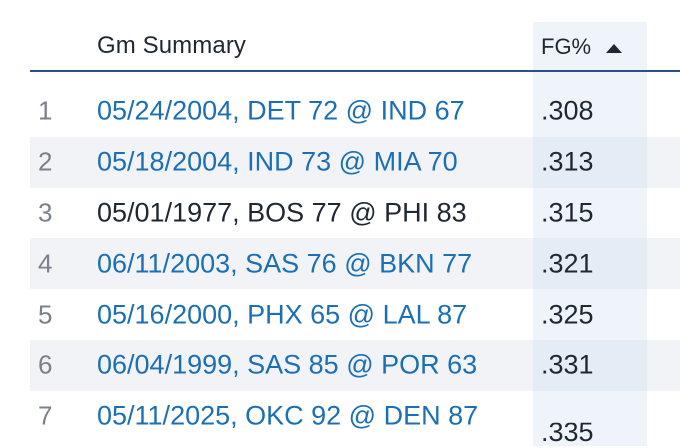  What do you see at coordinates (567, 110) in the screenshot?
I see `fg-pct-value: .308` at bounding box center [567, 110].